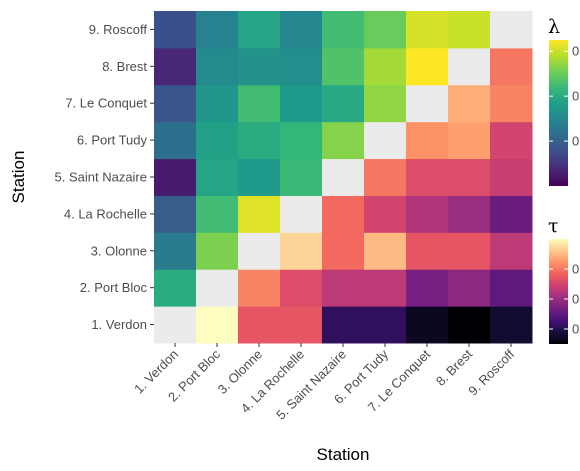 The height and width of the screenshot is (471, 580). I want to click on x-tick-label: 8. Brest, so click(454, 367).